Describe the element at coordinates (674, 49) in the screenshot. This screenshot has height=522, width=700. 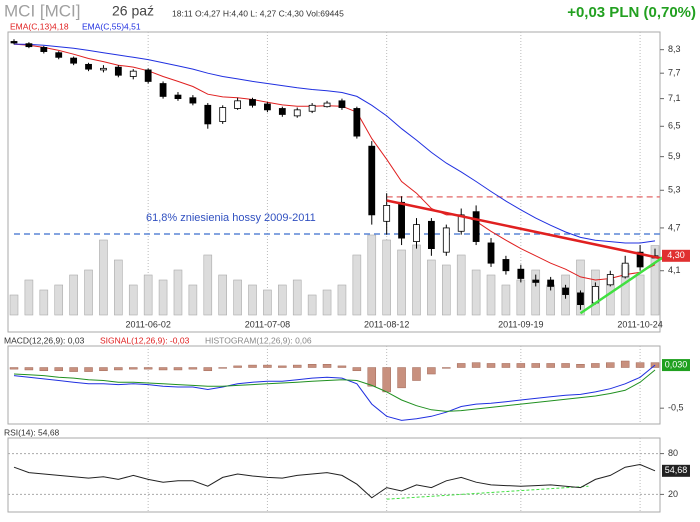
I see `y-tick-label: 8,3` at that location.